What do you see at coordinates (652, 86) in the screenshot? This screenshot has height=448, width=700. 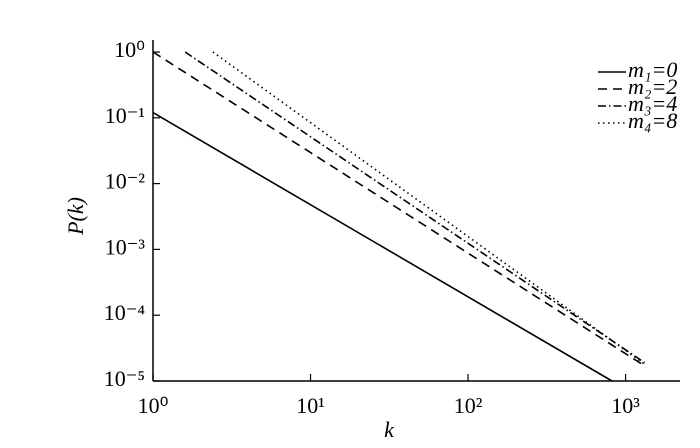 I see `legend-label: m₂=2` at bounding box center [652, 86].